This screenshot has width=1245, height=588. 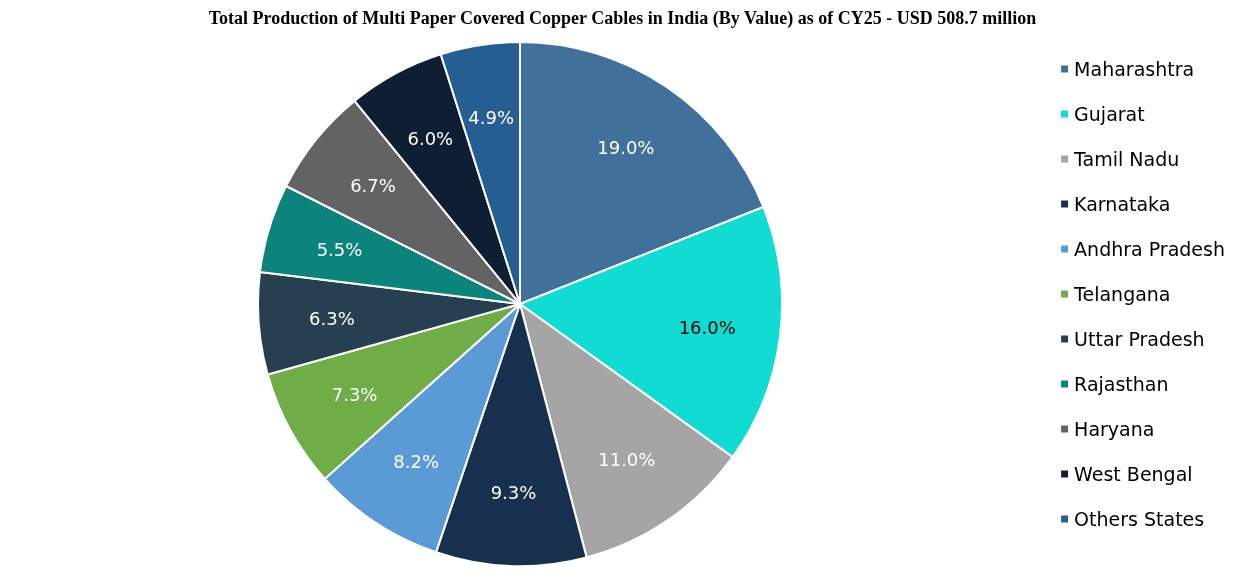 I want to click on data-label: 8.2%, so click(x=416, y=461).